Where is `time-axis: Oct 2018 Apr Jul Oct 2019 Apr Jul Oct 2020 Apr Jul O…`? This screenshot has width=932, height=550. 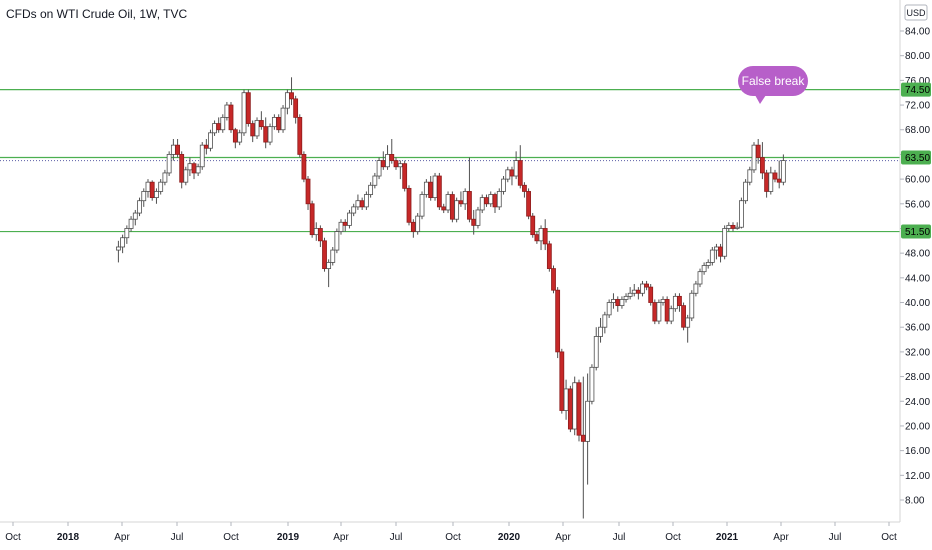 time-axis: Oct 2018 Apr Jul Oct 2019 Apr Jul Oct 2020 Apr Jul O… is located at coordinates (450, 532).